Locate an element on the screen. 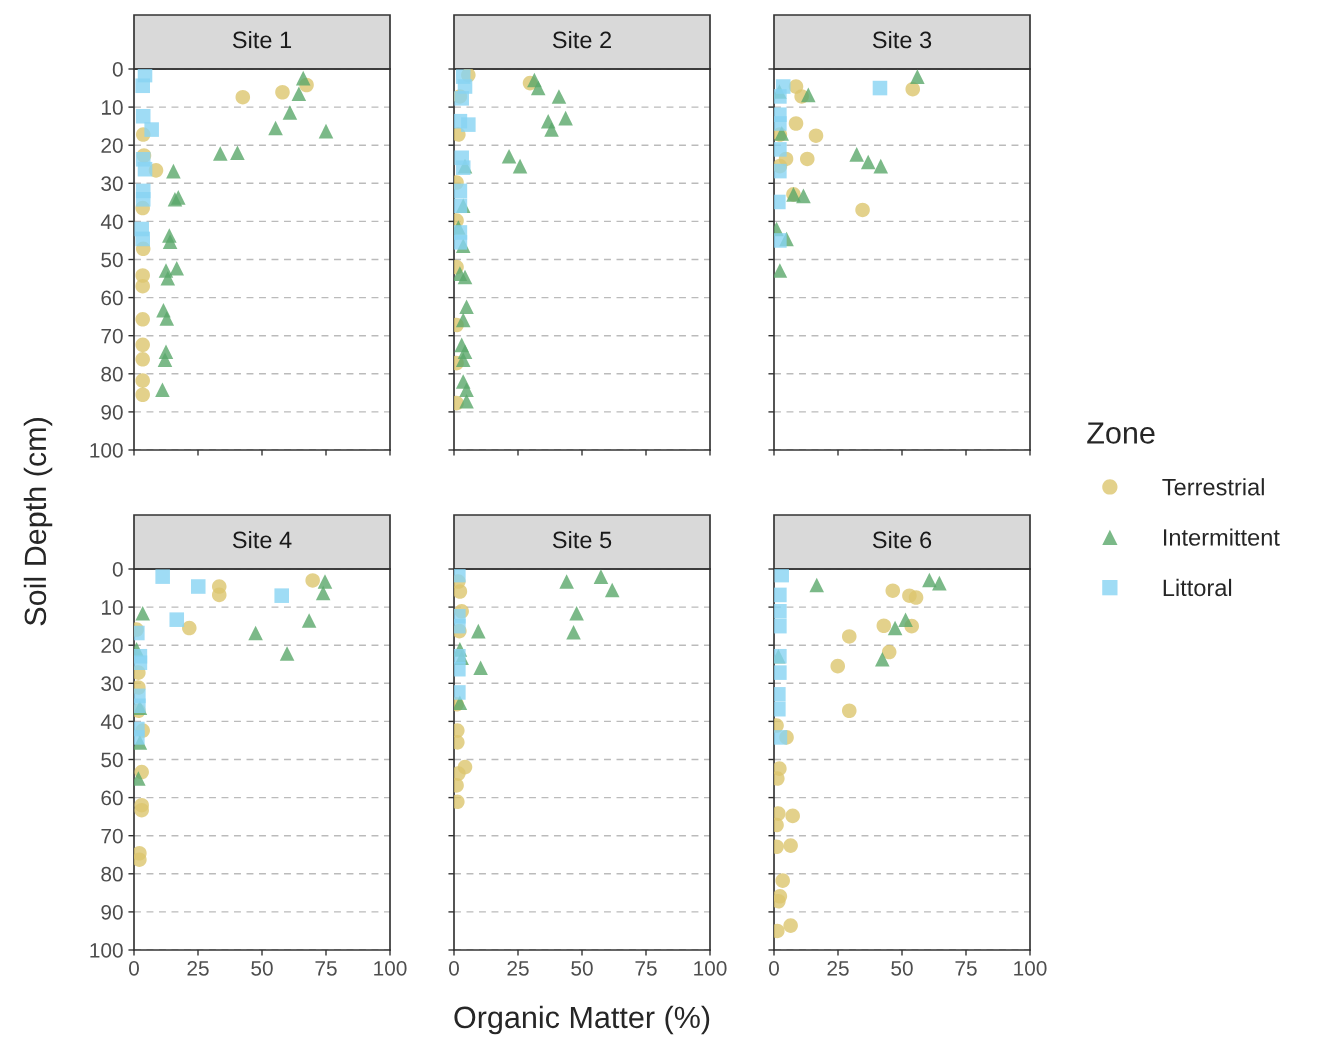 This screenshot has width=1322, height=1043. chart-title: Site 4 is located at coordinates (262, 539).